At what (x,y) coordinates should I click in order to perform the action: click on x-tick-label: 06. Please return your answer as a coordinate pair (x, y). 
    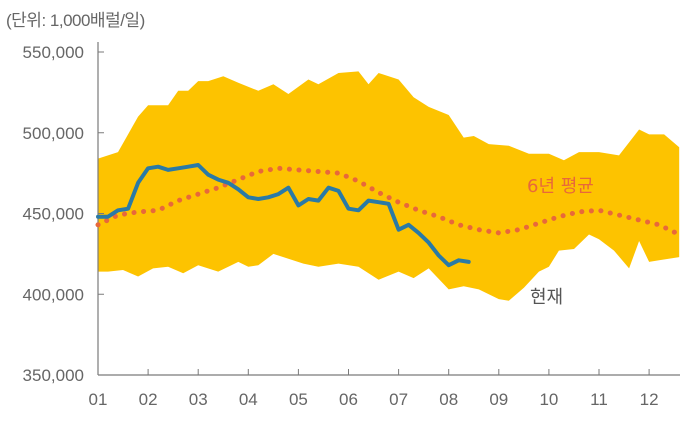
    Looking at the image, I should click on (348, 399).